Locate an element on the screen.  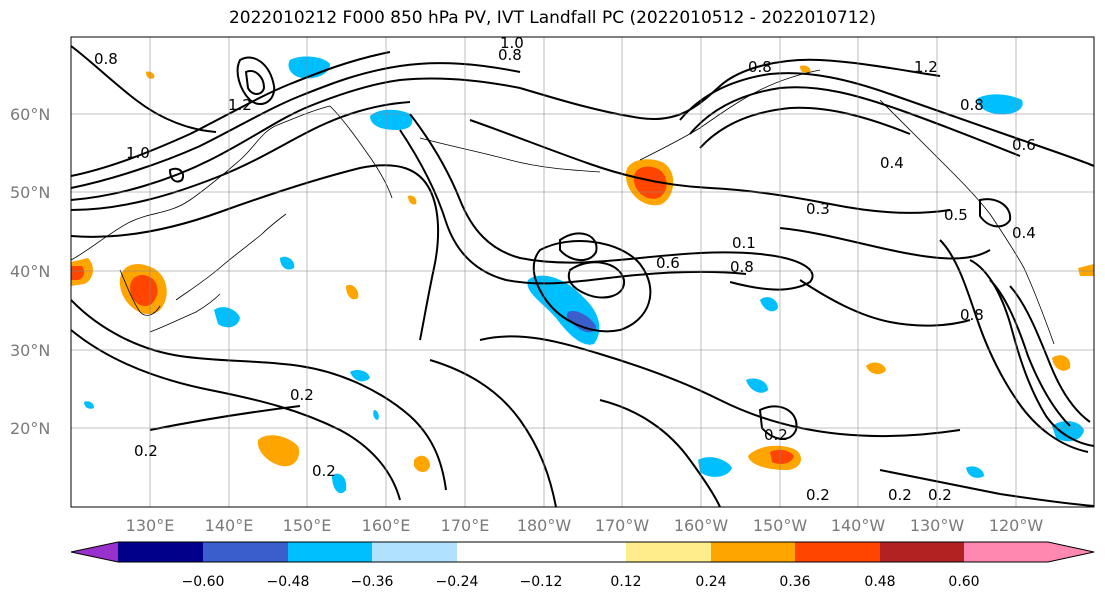
contour-label: 0.1 is located at coordinates (744, 243).